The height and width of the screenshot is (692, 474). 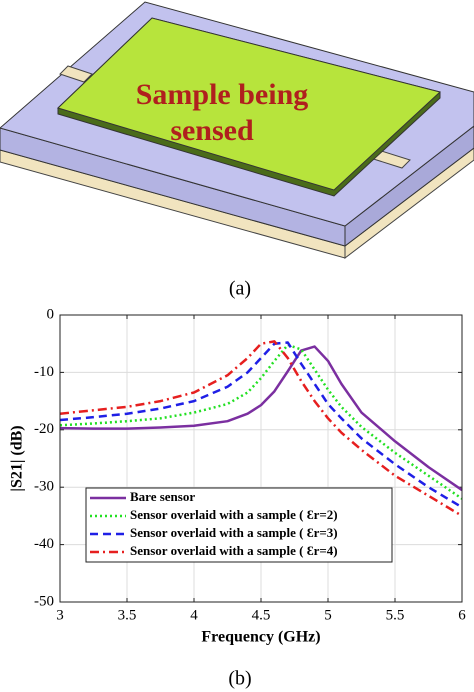 What do you see at coordinates (17, 458) in the screenshot?
I see `y-axis-label: |S21| (dB)` at bounding box center [17, 458].